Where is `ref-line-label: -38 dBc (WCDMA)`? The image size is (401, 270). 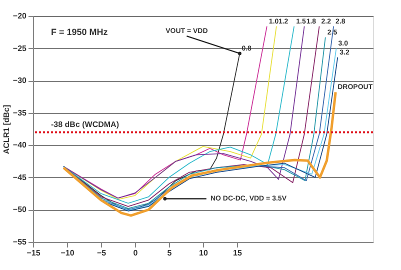 ref-line-label: -38 dBc (WCDMA) is located at coordinates (85, 125).